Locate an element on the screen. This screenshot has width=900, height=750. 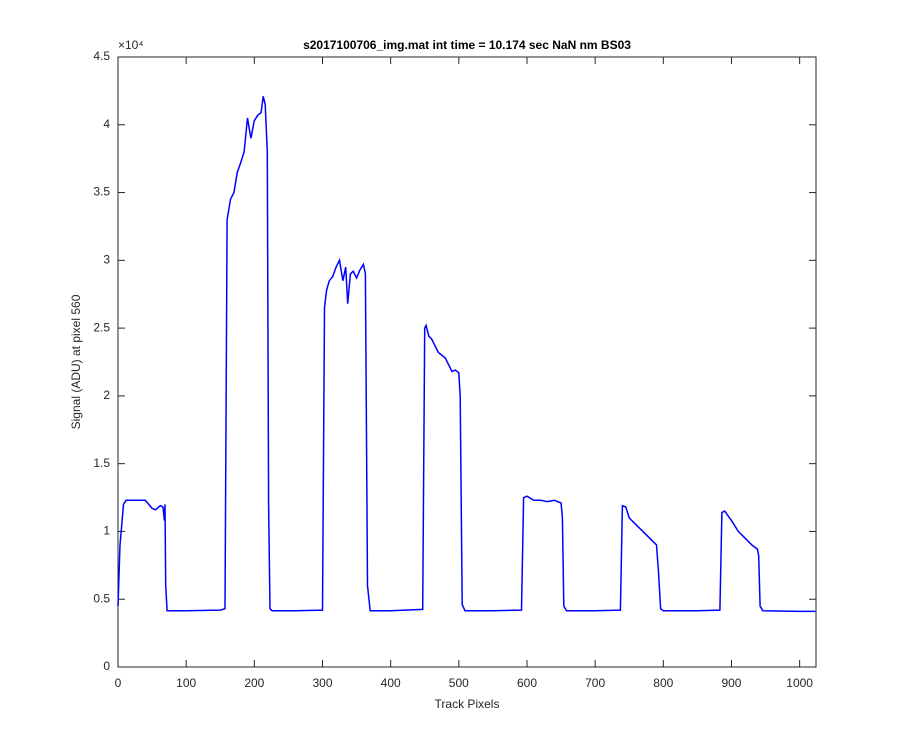
y-multiplier: ×10⁴ is located at coordinates (131, 45).